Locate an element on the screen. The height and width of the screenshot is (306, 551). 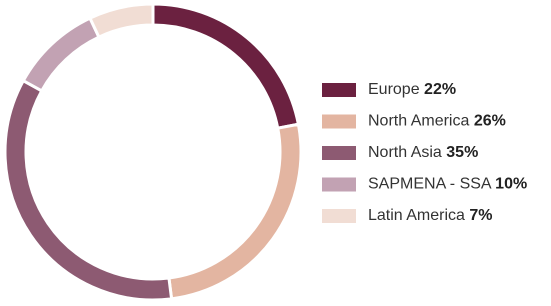
legend-name: Latin America is located at coordinates (416, 215).